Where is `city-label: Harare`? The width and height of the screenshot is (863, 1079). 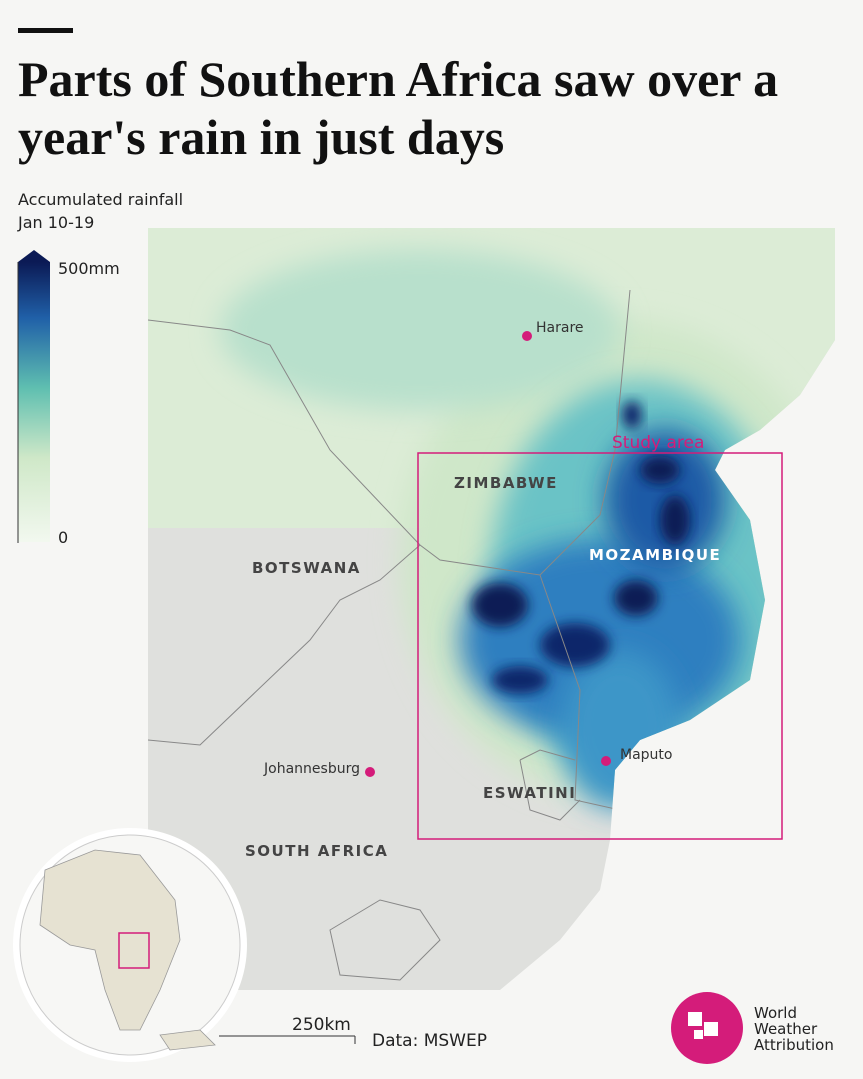 city-label: Harare is located at coordinates (560, 328).